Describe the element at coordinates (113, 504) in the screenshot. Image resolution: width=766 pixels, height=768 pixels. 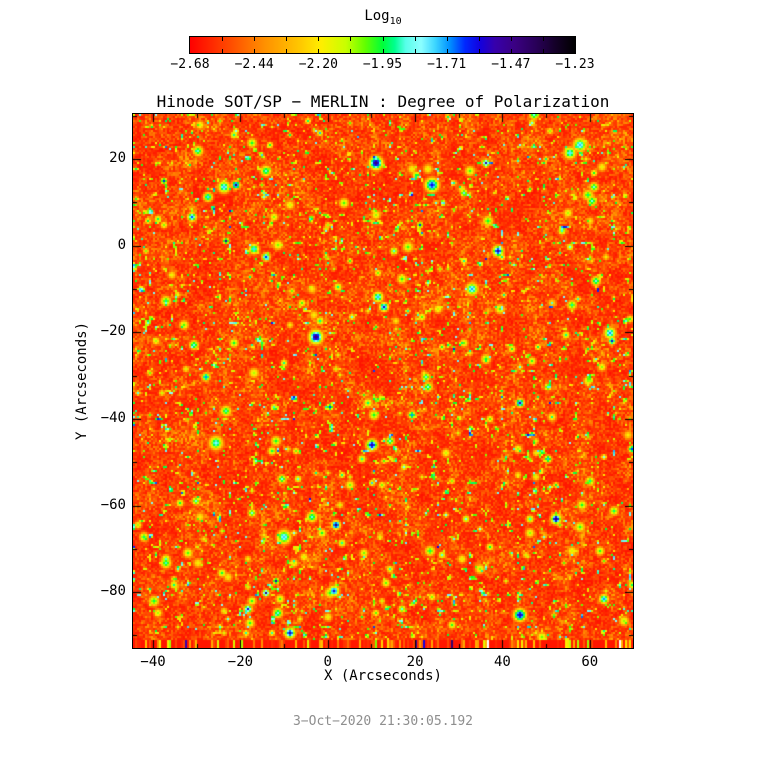
I see `y-tick-label: −60` at that location.